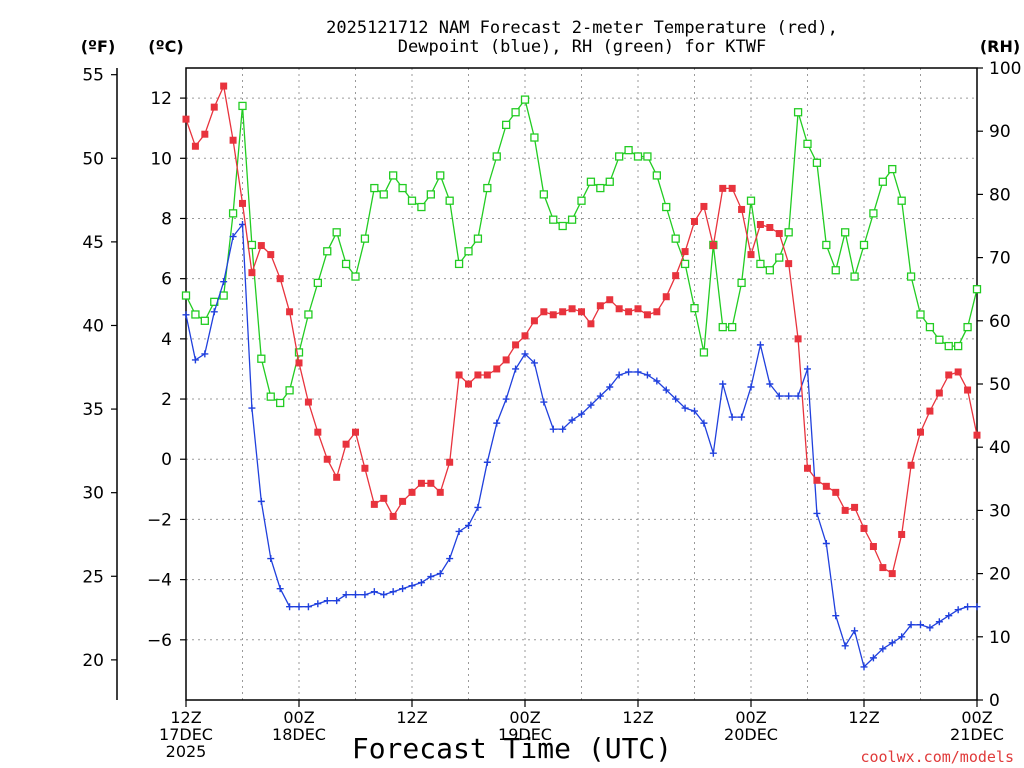 The image size is (1024, 768). I want to click on fahrenheit-tick-label: 25, so click(93, 577).